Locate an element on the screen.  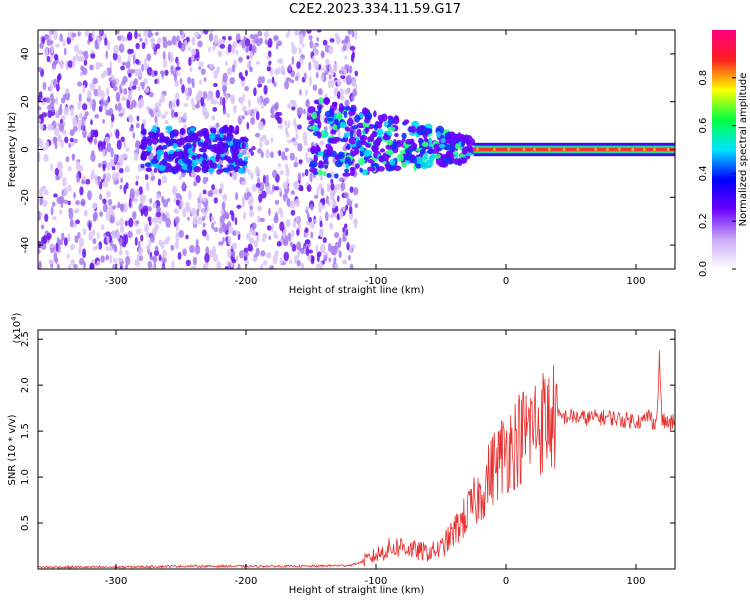
colorbar-tick-label: 0.0 is located at coordinates (703, 269).